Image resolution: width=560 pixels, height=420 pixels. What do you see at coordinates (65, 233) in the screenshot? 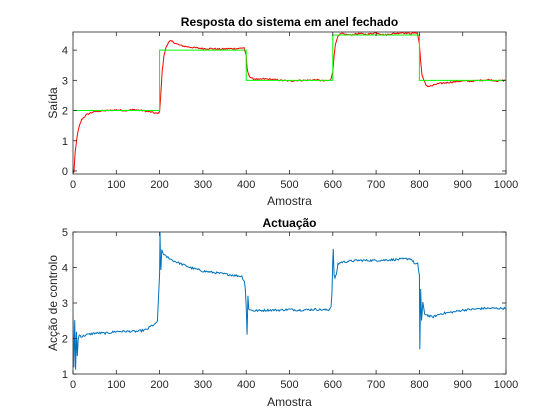
I see `y-tick-label: 5` at bounding box center [65, 233].